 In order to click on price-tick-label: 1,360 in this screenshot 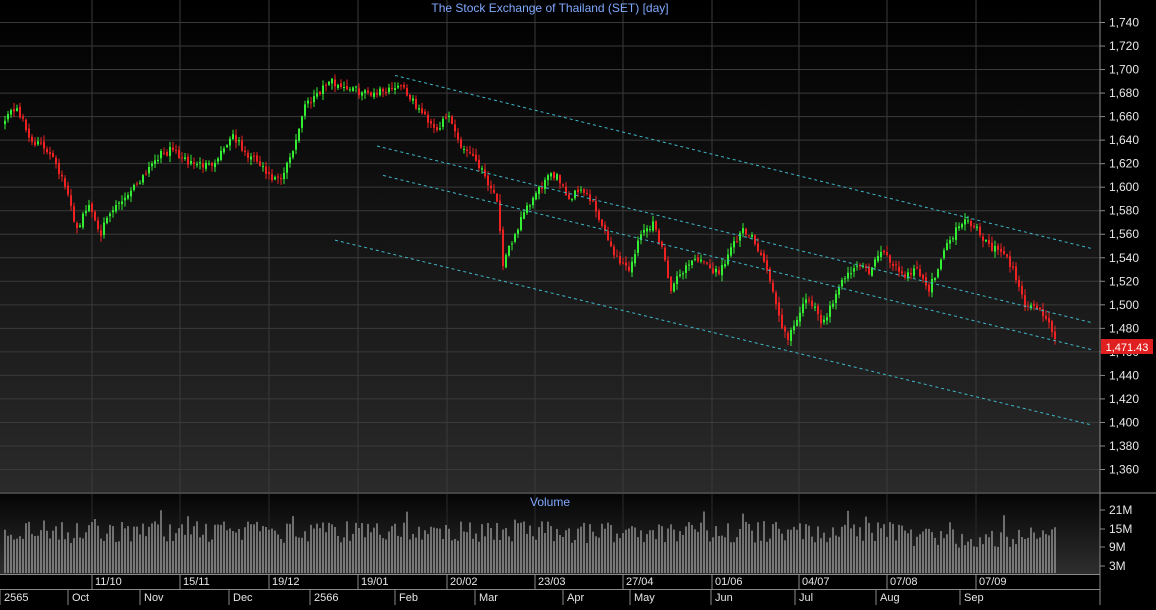, I will do `click(1124, 470)`.